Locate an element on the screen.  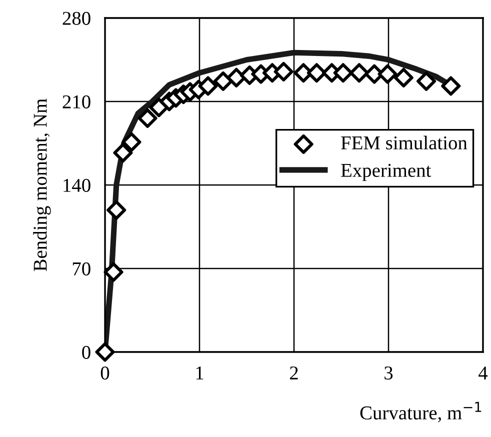
x-tick-label: 4 is located at coordinates (483, 373).